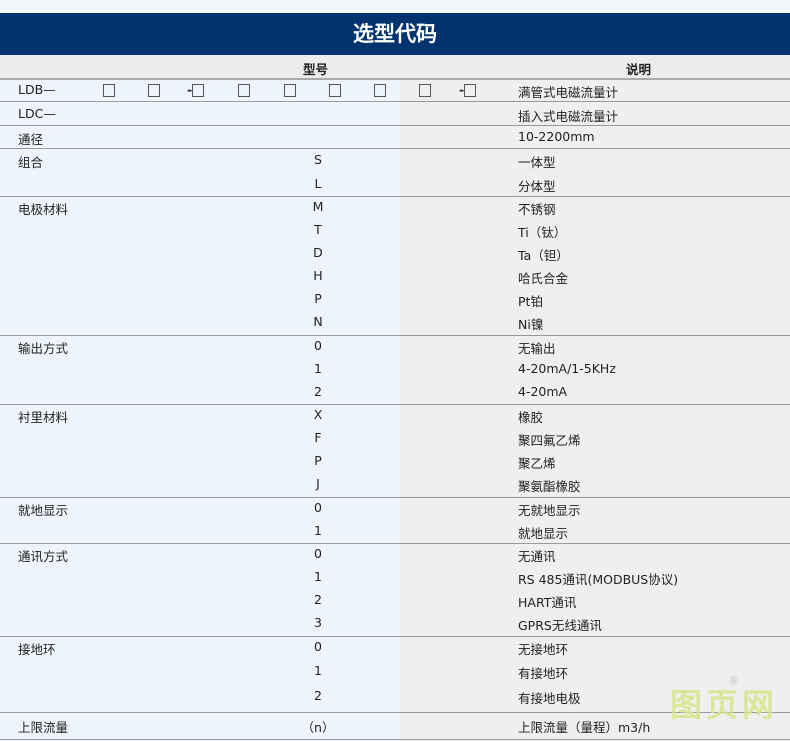  Describe the element at coordinates (316, 69) in the screenshot. I see `header-model: 型号` at that location.